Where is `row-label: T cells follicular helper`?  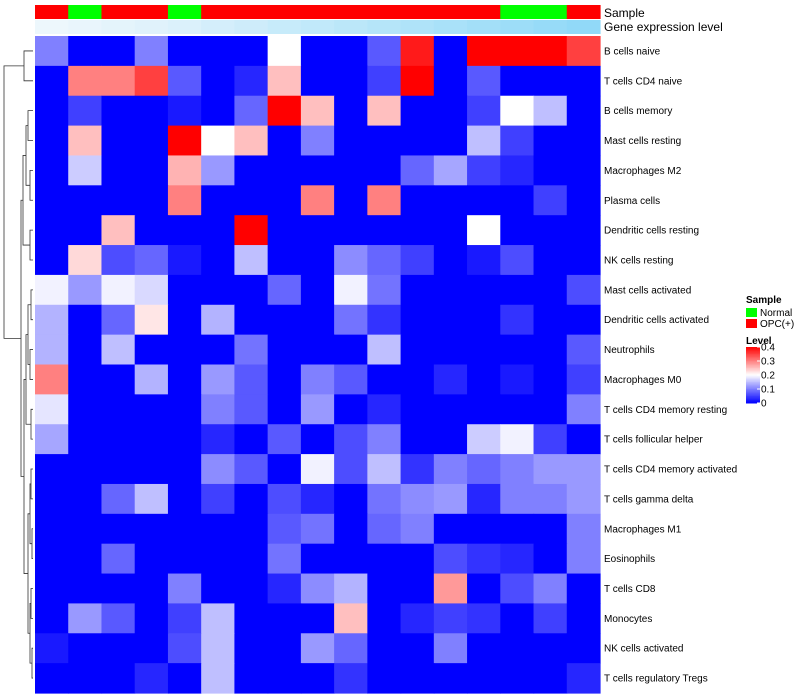
row-label: T cells follicular helper is located at coordinates (653, 440).